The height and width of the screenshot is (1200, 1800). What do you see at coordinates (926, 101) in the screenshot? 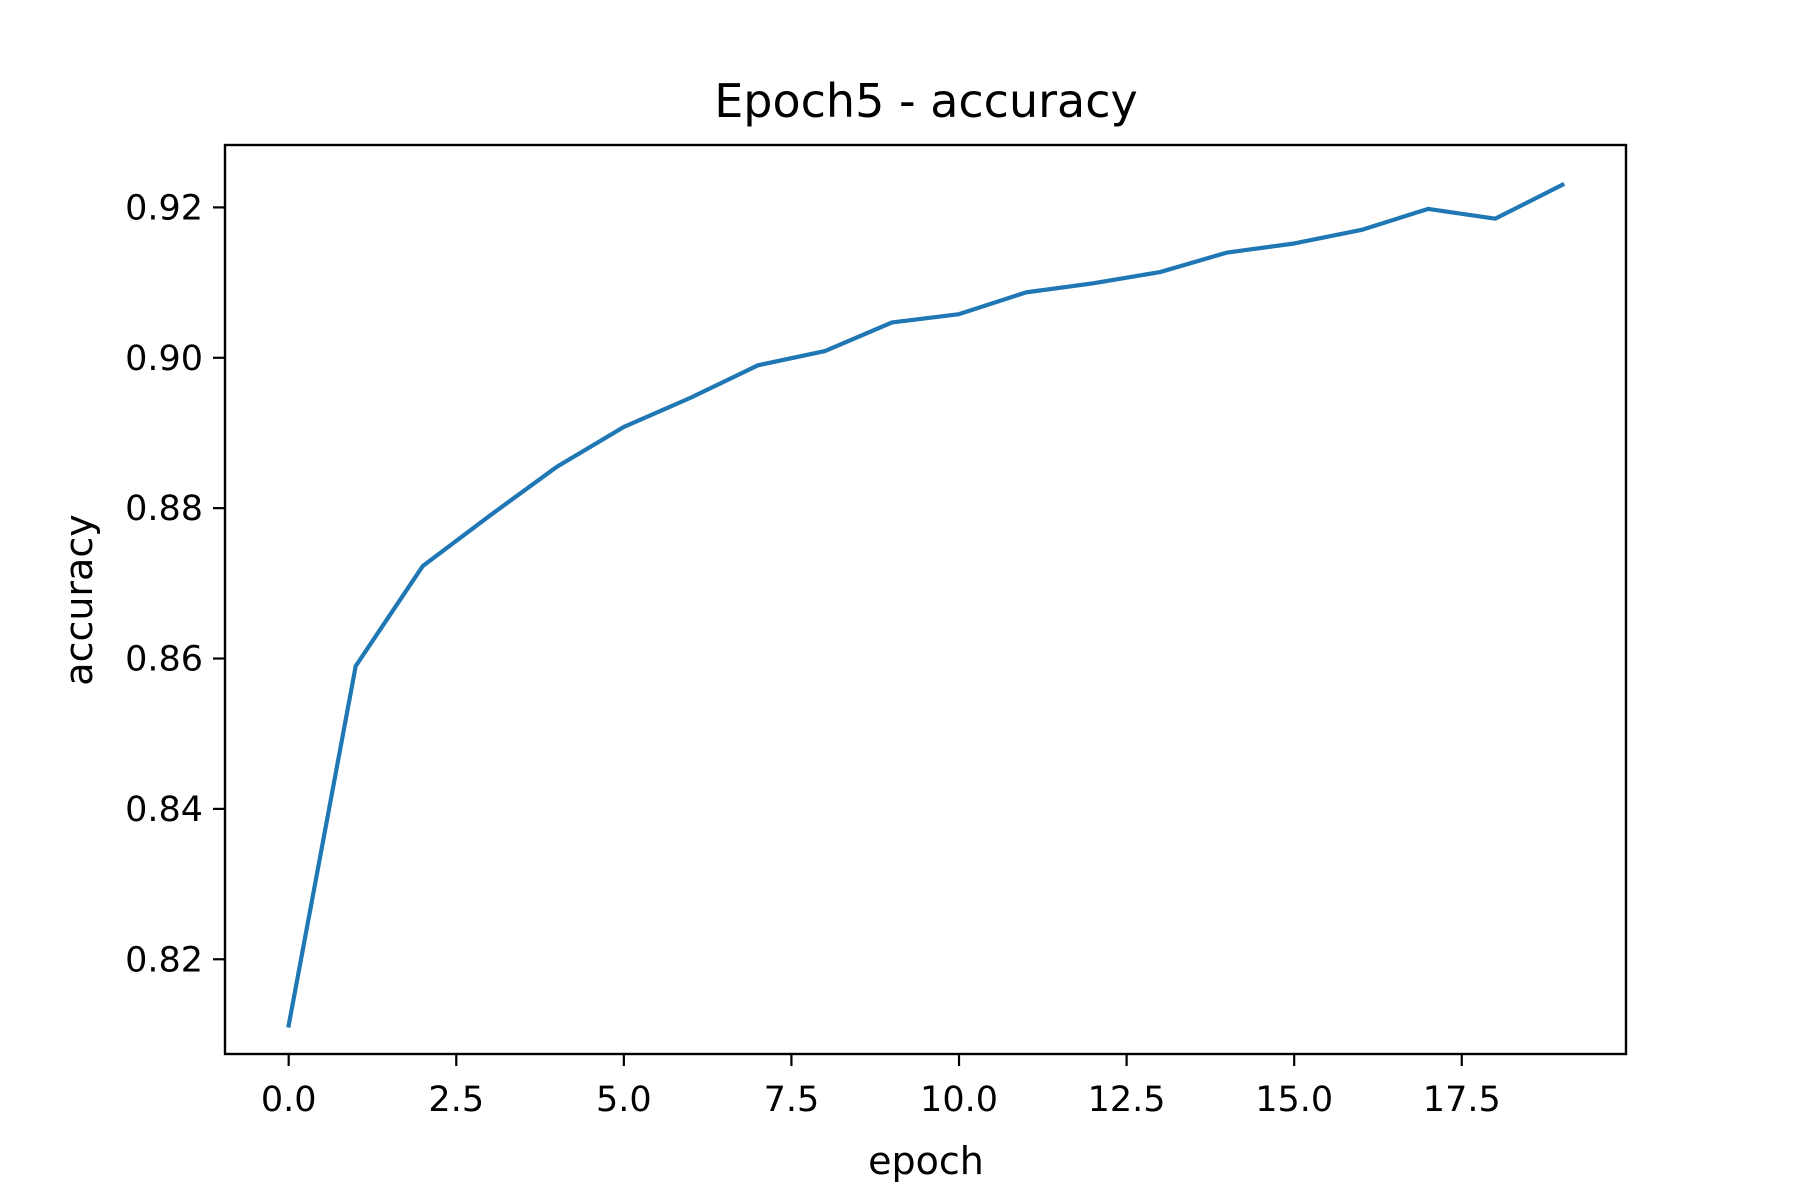
I see `chart-title: Epoch5 - accuracy` at bounding box center [926, 101].